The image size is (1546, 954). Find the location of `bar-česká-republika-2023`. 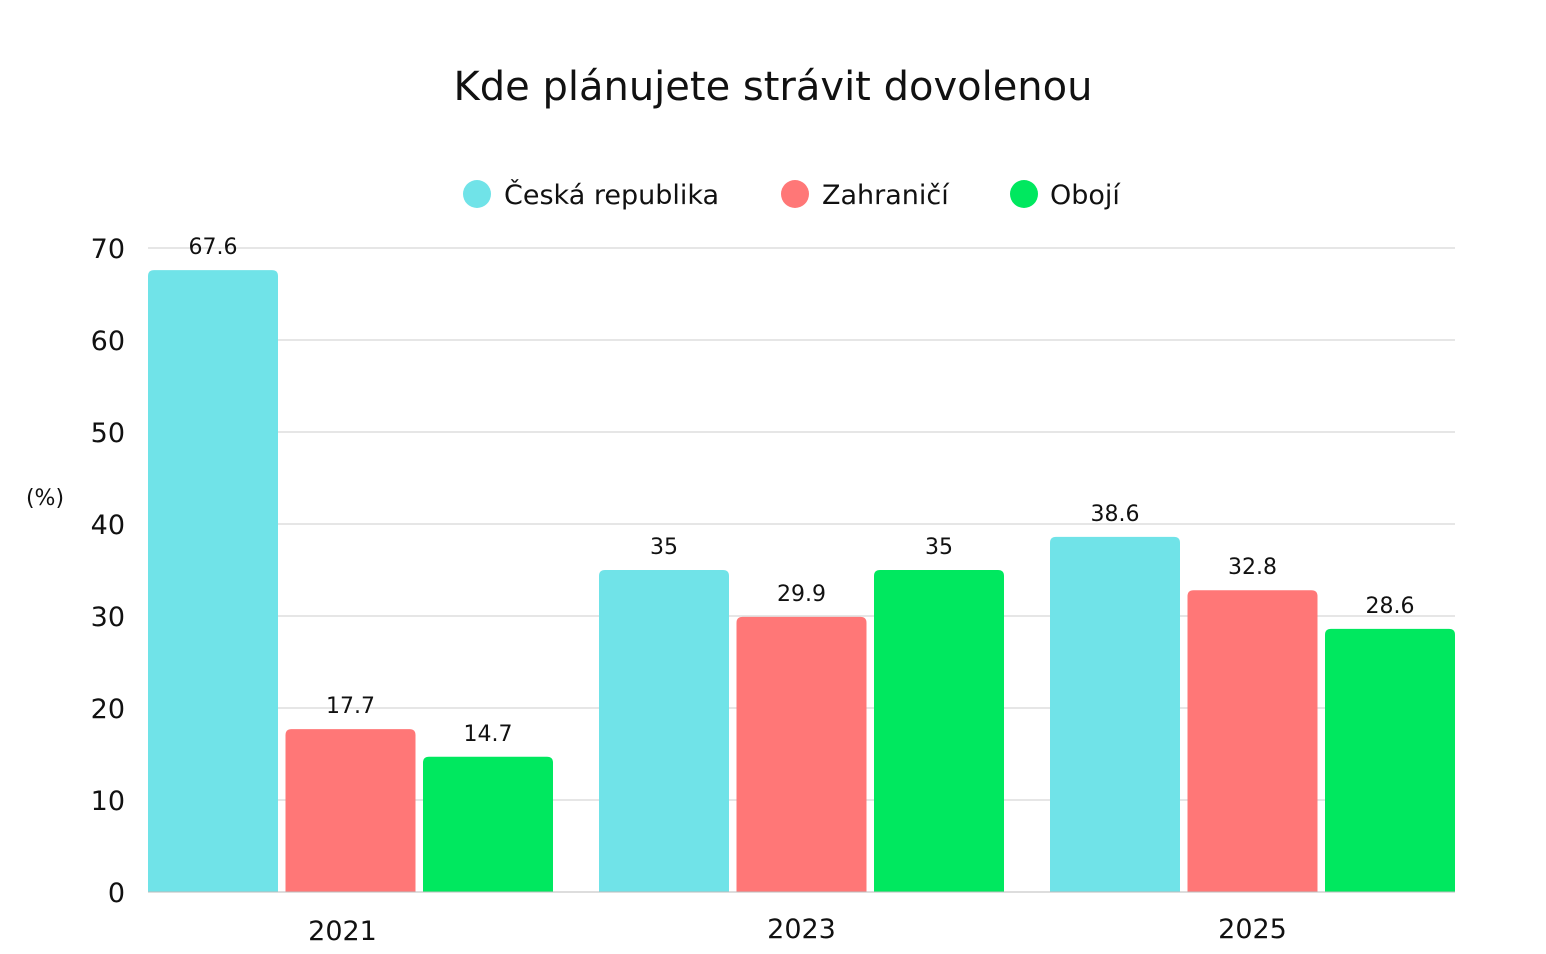

bar-česká-republika-2023 is located at coordinates (664, 731).